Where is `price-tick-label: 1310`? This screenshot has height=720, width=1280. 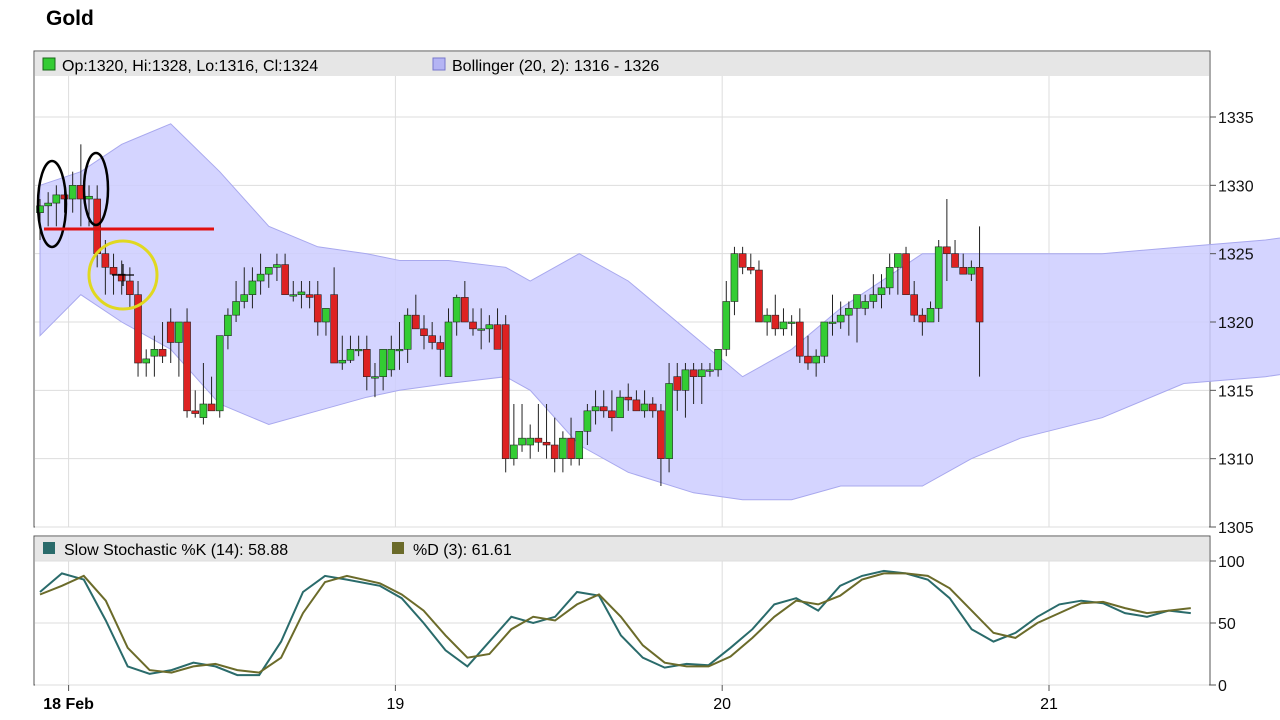
price-tick-label: 1310 is located at coordinates (1236, 460).